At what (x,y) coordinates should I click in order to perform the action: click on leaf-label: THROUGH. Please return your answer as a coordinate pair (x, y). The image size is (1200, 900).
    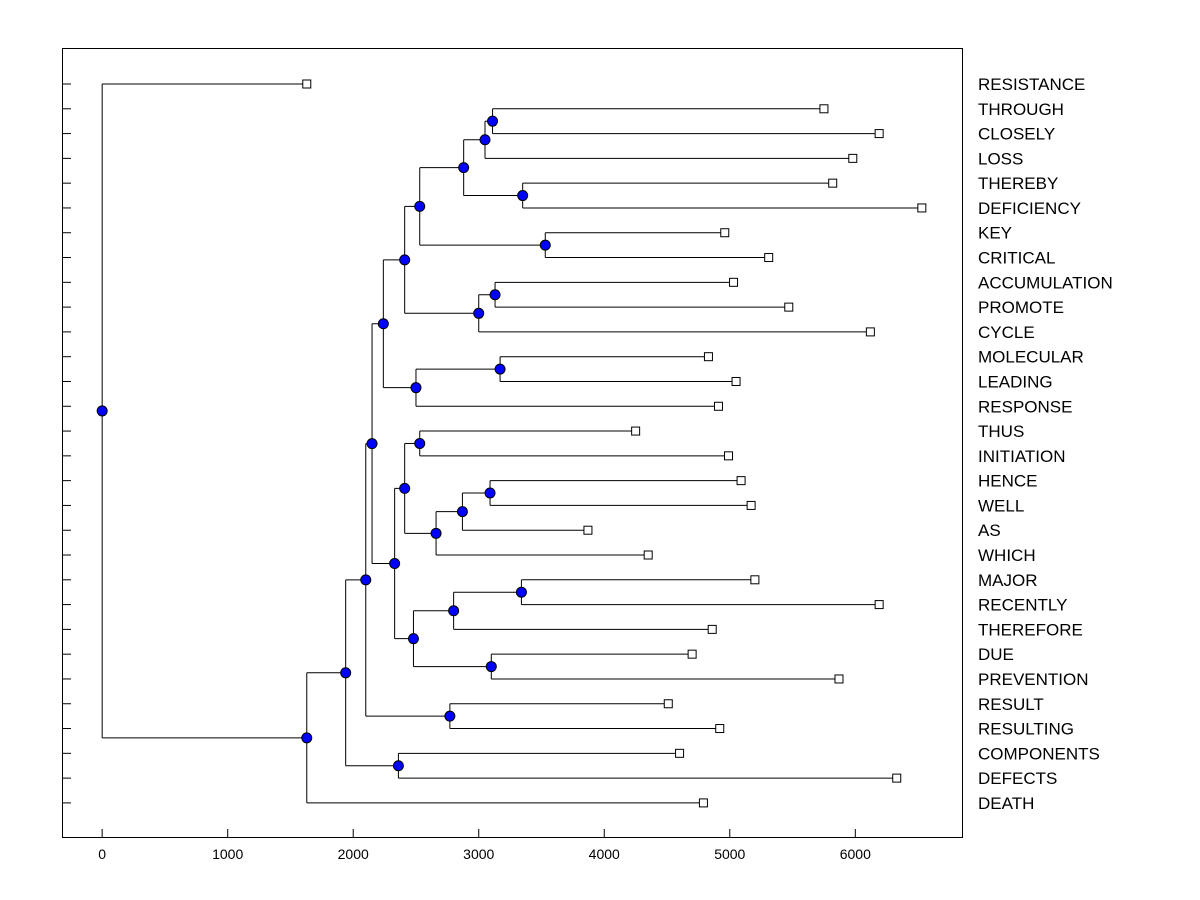
    Looking at the image, I should click on (1021, 109).